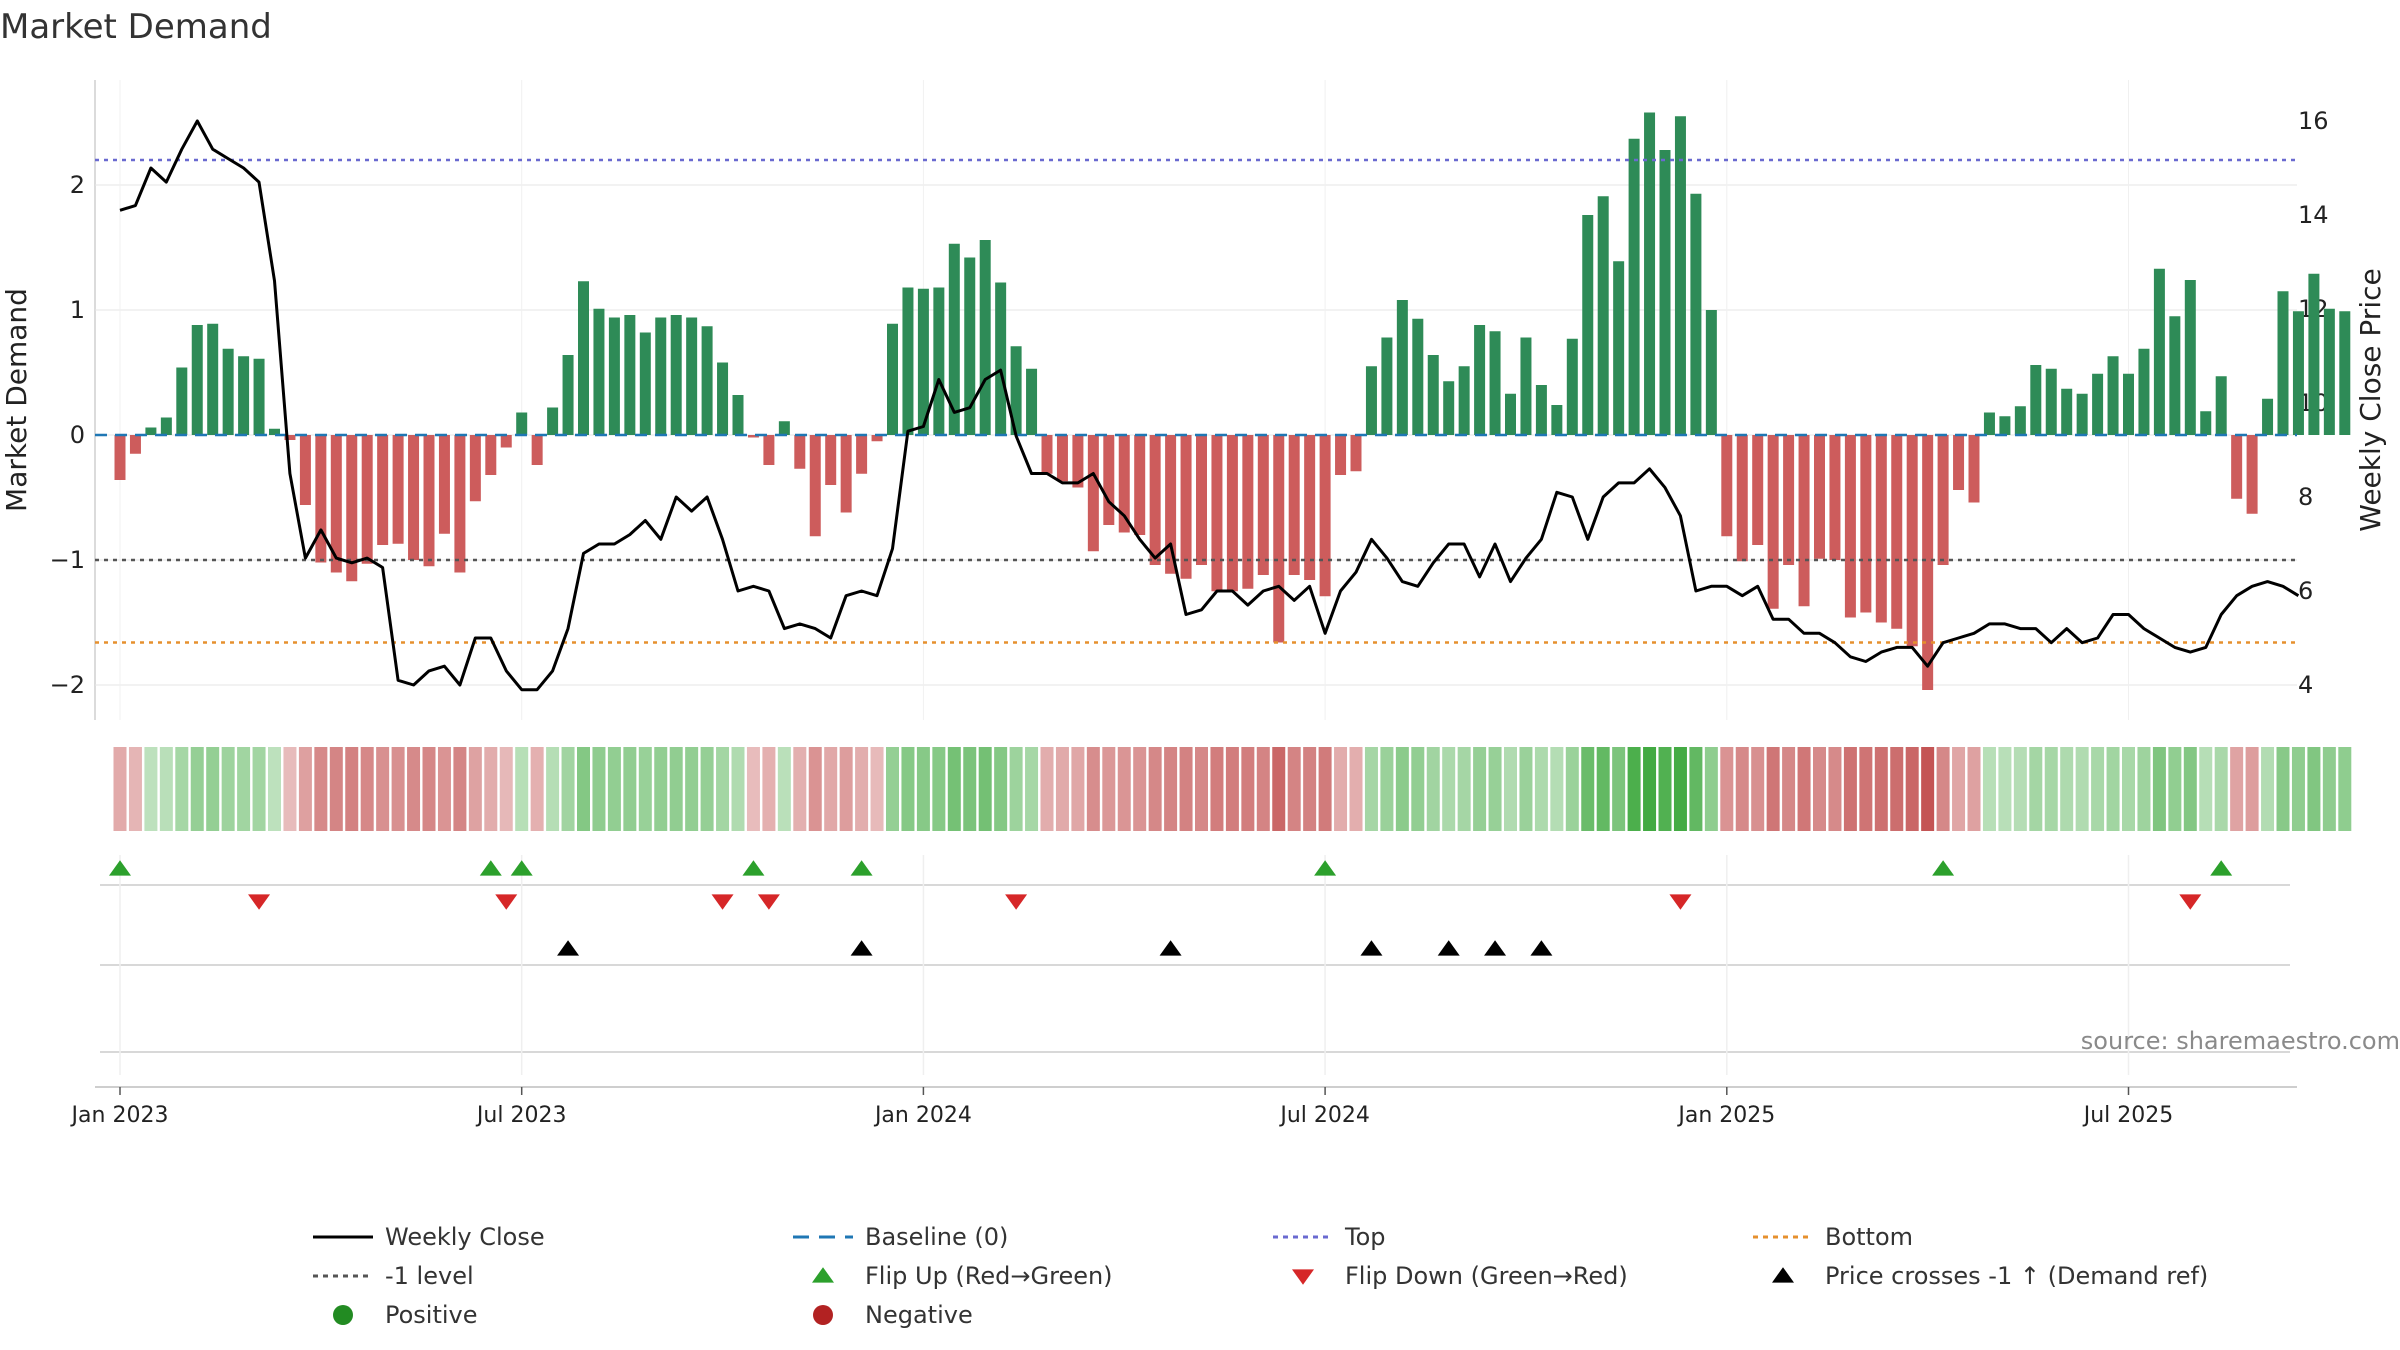 The image size is (2400, 1350). I want to click on legend-label: Weekly Close, so click(465, 1237).